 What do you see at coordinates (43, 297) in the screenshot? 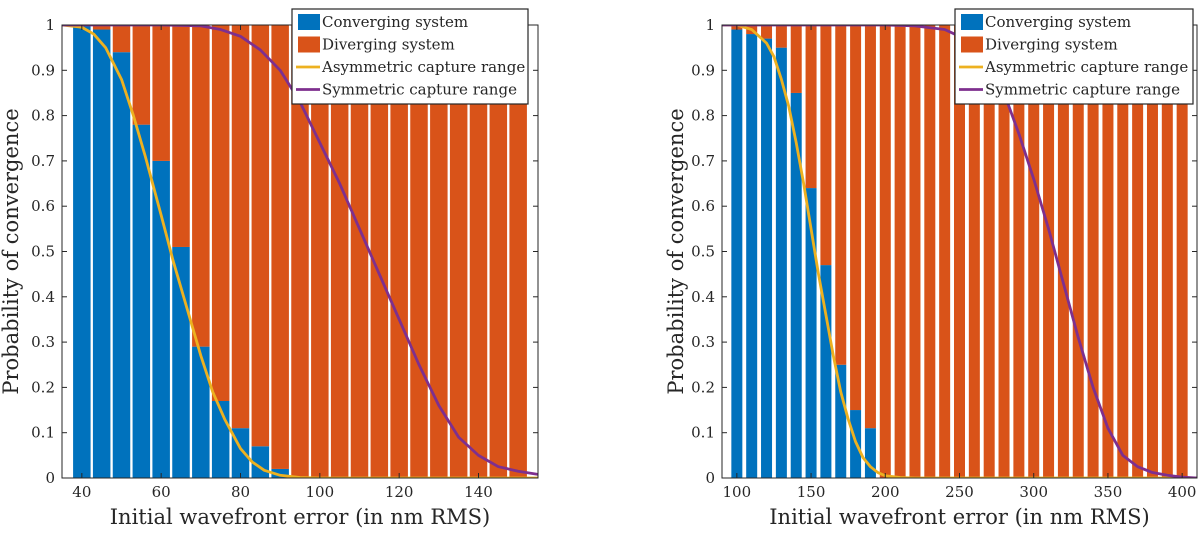
I see `y-tick-label: 0.4` at bounding box center [43, 297].